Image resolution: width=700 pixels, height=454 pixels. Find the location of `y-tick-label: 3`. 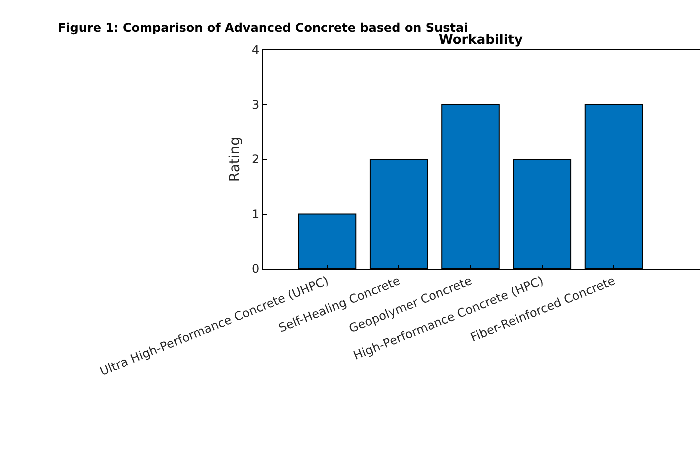

y-tick-label: 3 is located at coordinates (256, 105).